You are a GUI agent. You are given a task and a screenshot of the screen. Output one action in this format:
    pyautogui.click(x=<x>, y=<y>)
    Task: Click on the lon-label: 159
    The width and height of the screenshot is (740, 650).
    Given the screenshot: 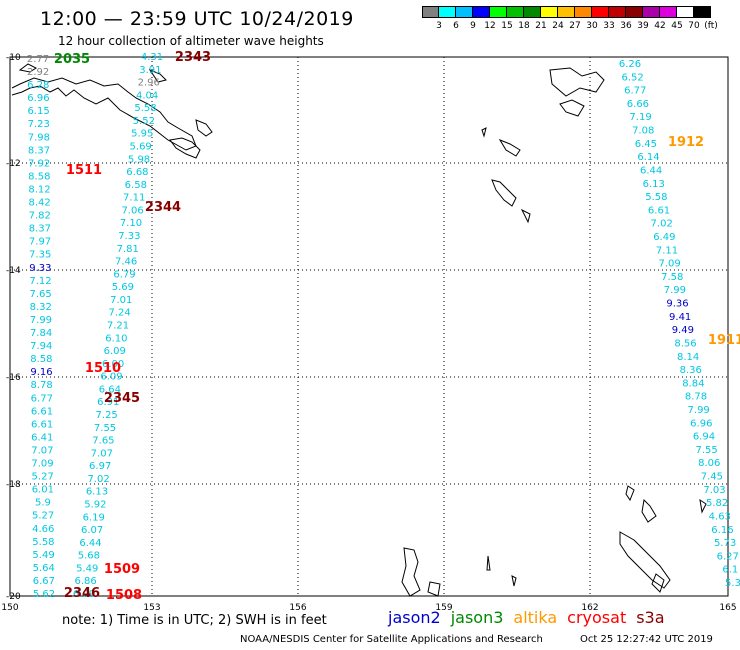 What is the action you would take?
    pyautogui.click(x=443, y=608)
    